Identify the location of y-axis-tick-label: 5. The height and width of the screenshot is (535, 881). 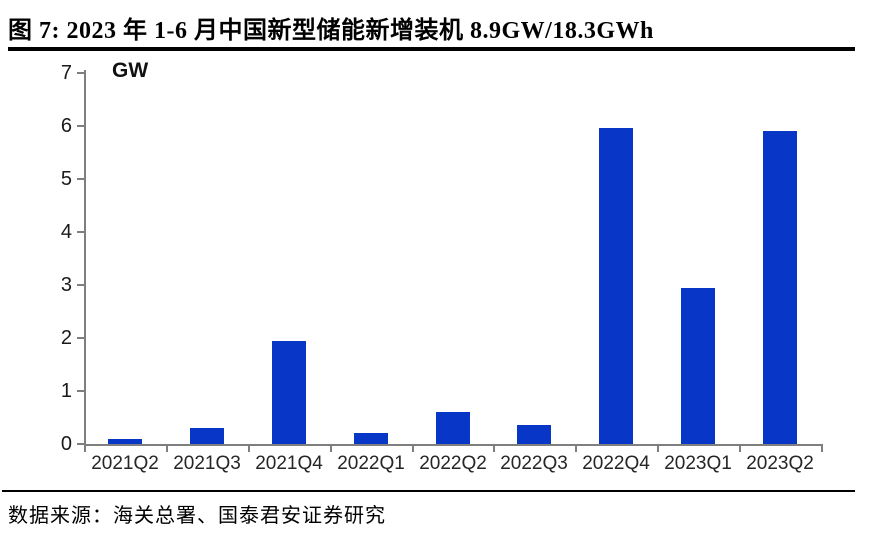
(66, 179).